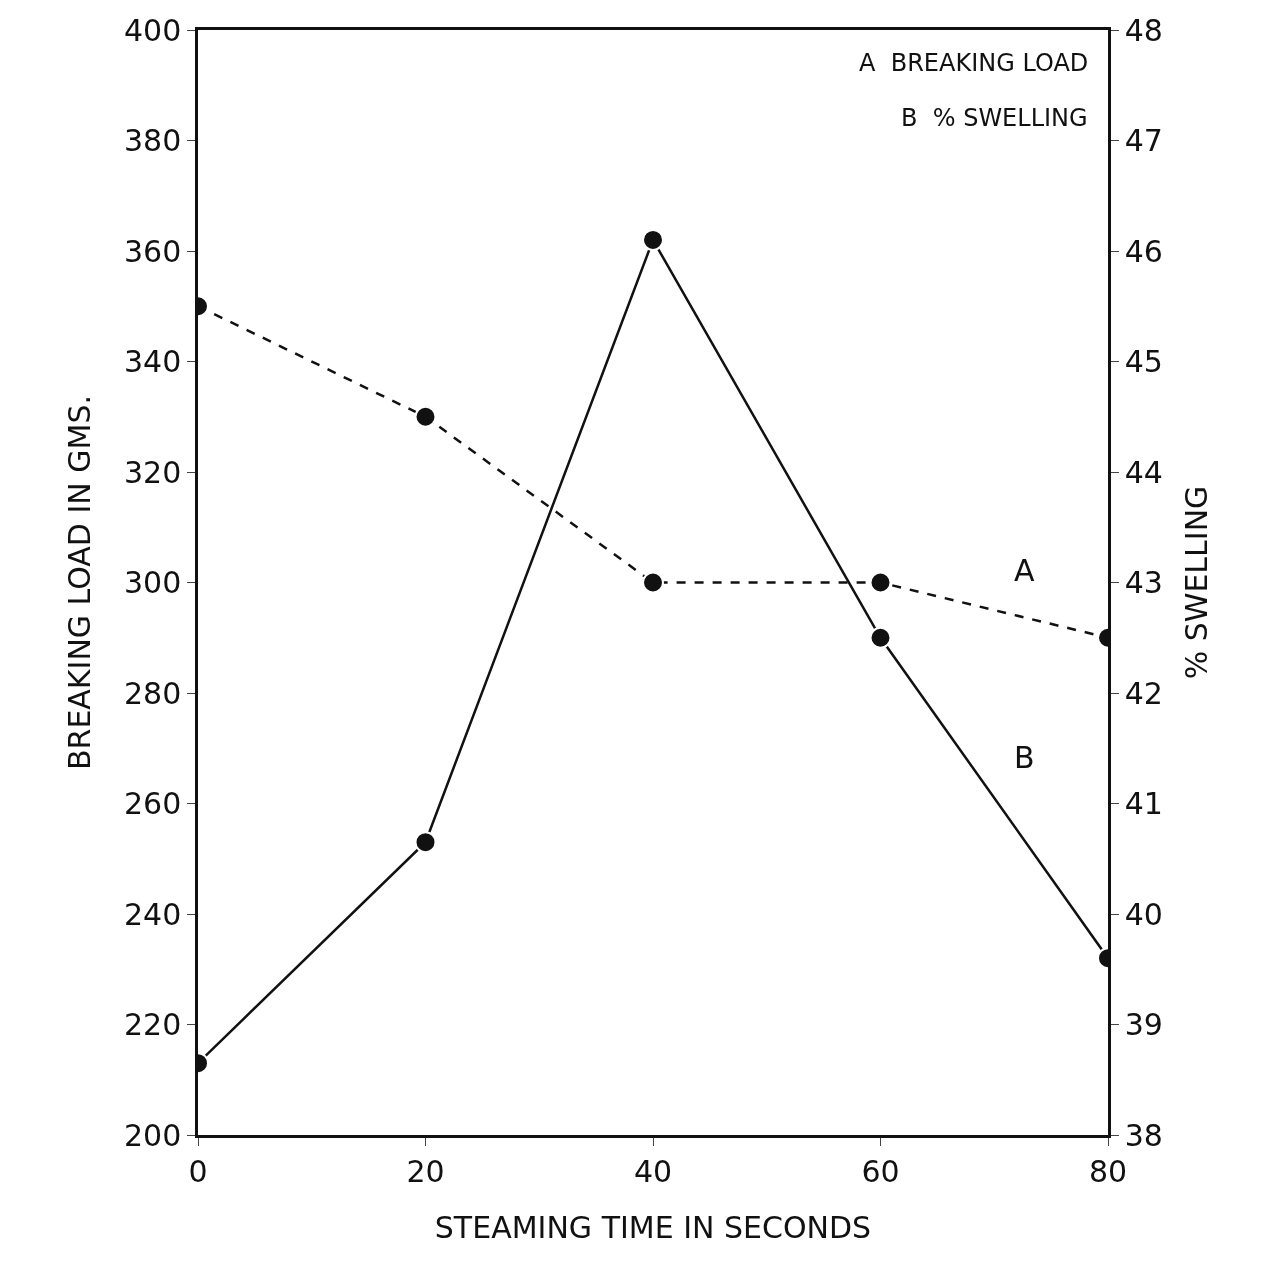  I want to click on y-tick-label: 240, so click(152, 914).